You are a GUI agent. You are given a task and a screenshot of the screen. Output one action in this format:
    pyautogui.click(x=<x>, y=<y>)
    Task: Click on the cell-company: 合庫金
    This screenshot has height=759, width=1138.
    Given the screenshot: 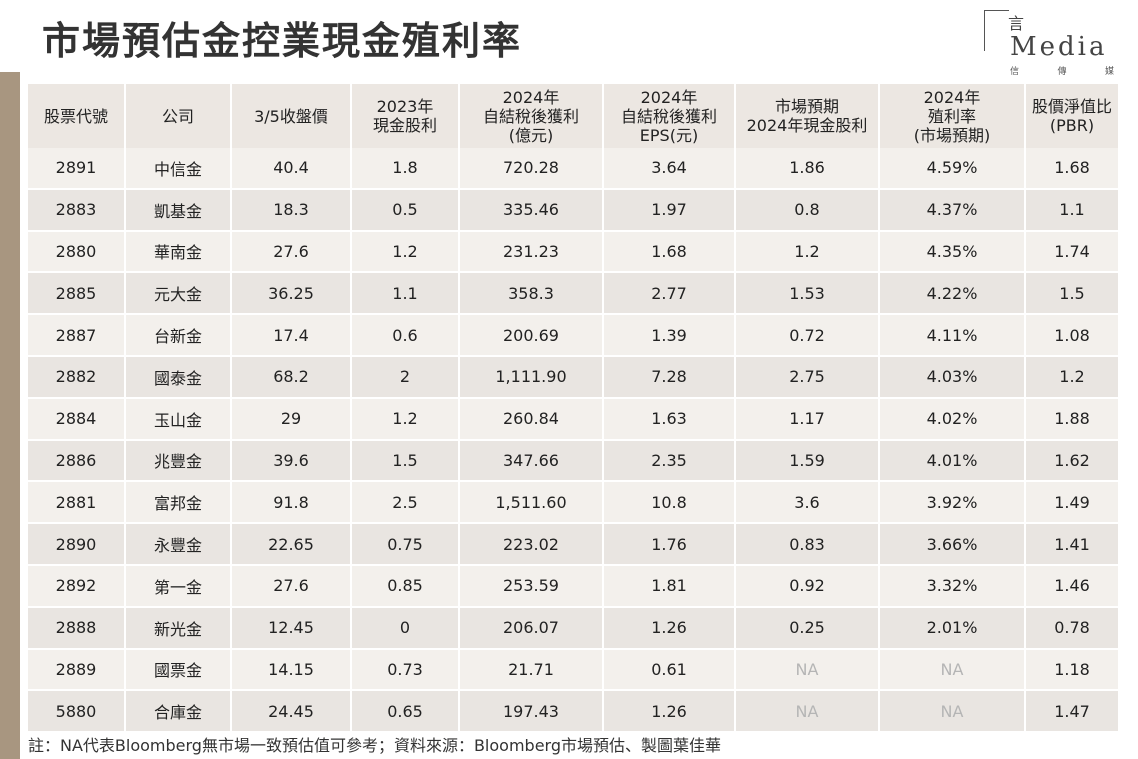 What is the action you would take?
    pyautogui.click(x=179, y=712)
    